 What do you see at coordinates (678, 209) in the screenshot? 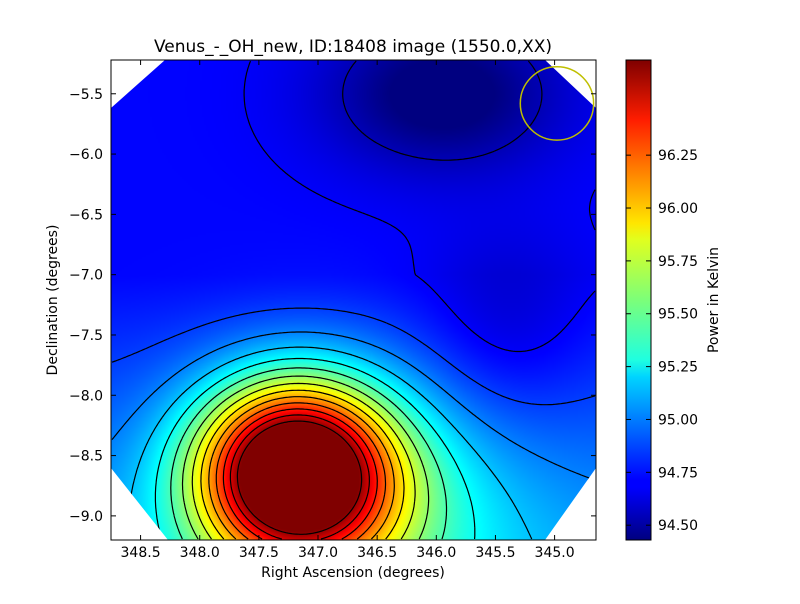
I see `colorbar-tick-label: 96.00` at bounding box center [678, 209].